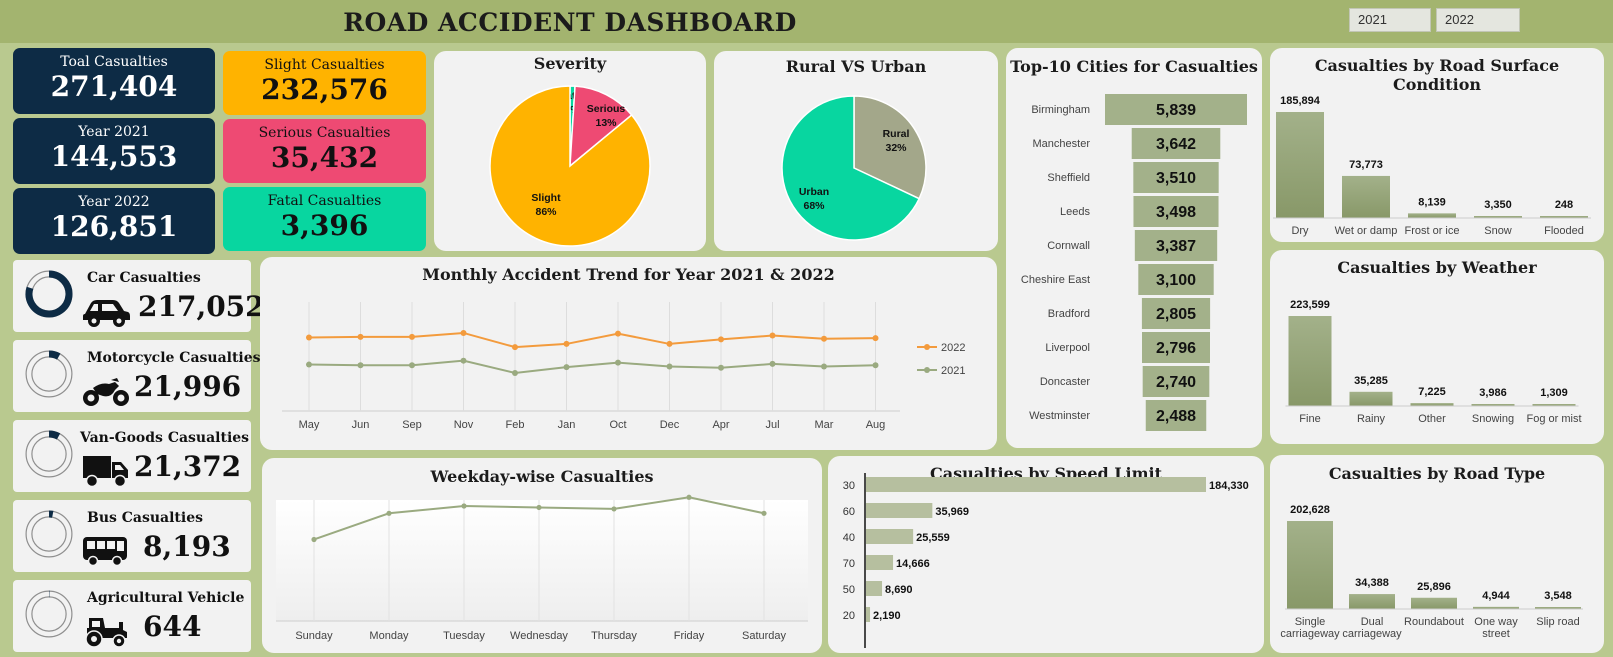 This screenshot has height=657, width=1613. I want to click on rural-urban-card: Rural VS Urban Rural 32% Urban 68%, so click(856, 151).